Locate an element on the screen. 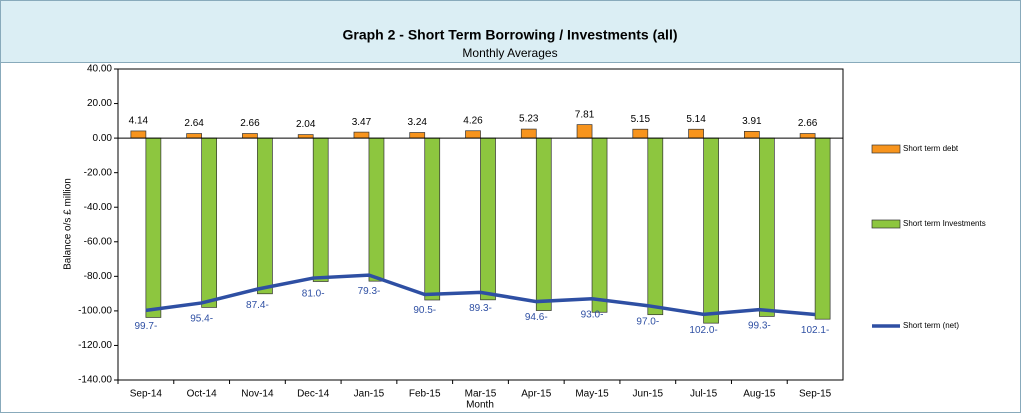 This screenshot has height=413, width=1021. data-label: 2.64 is located at coordinates (194, 123).